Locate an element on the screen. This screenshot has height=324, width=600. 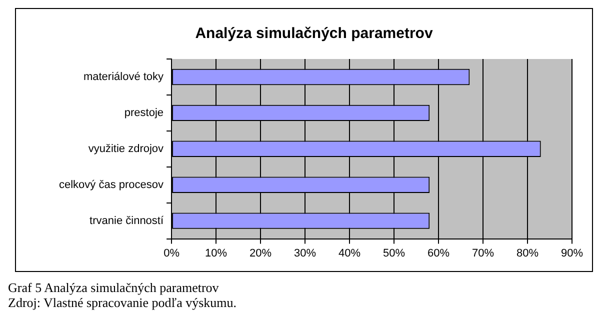
x-tick-label: 70% is located at coordinates (483, 253).